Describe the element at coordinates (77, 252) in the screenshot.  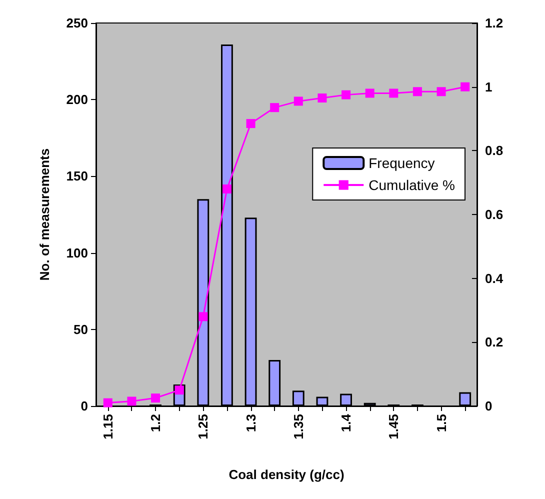
I see `y-tick-label: 100` at that location.